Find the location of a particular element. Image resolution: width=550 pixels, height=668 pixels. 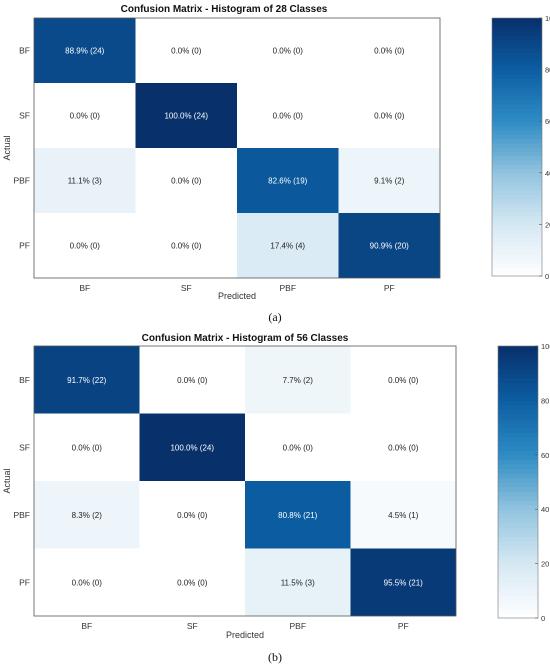

colorbar-tick-label: 80 is located at coordinates (545, 400).